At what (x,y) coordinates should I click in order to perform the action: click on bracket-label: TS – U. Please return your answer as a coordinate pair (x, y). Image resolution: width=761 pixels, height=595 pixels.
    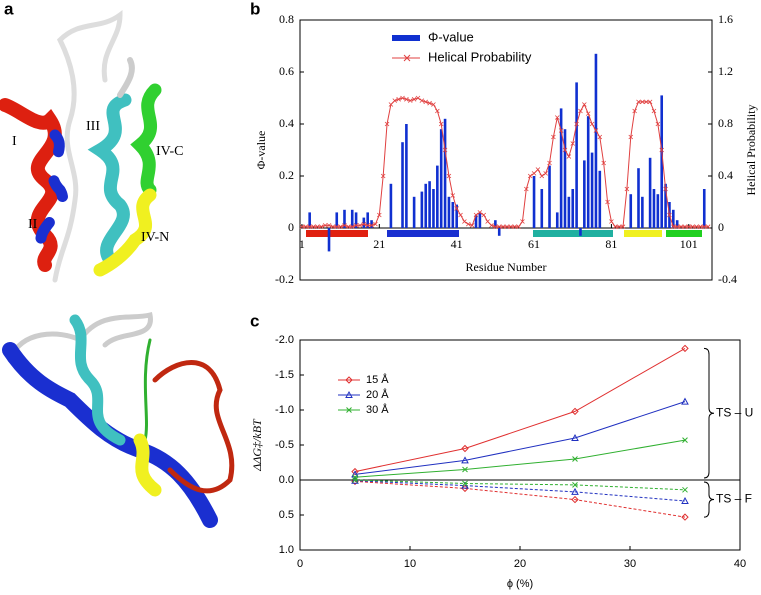
    Looking at the image, I should click on (734, 412).